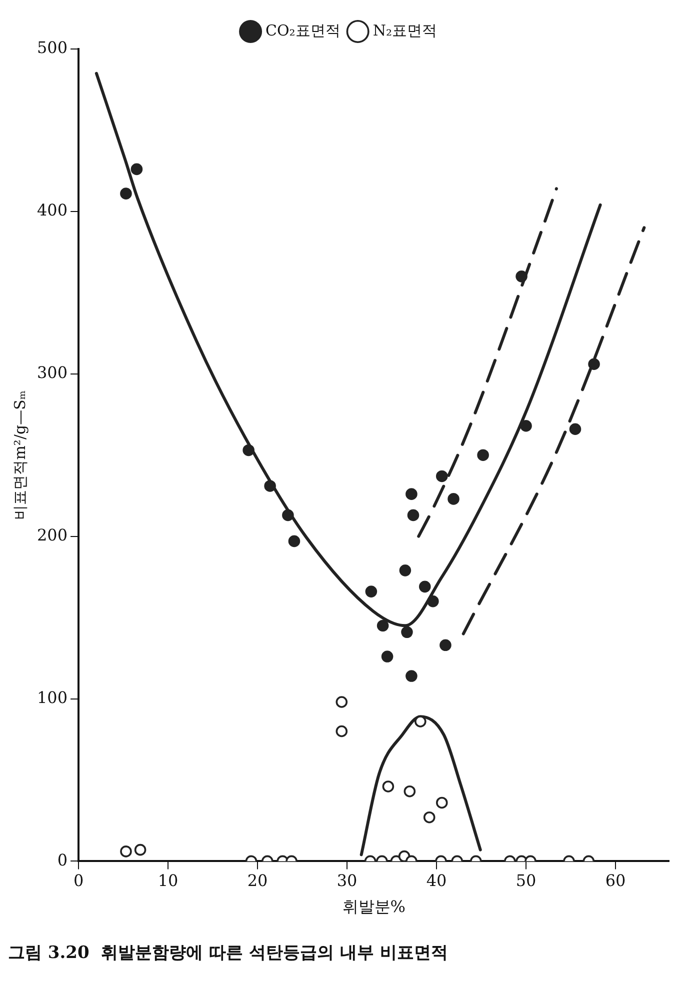  What do you see at coordinates (52, 697) in the screenshot?
I see `y-tick-label: 100` at bounding box center [52, 697].